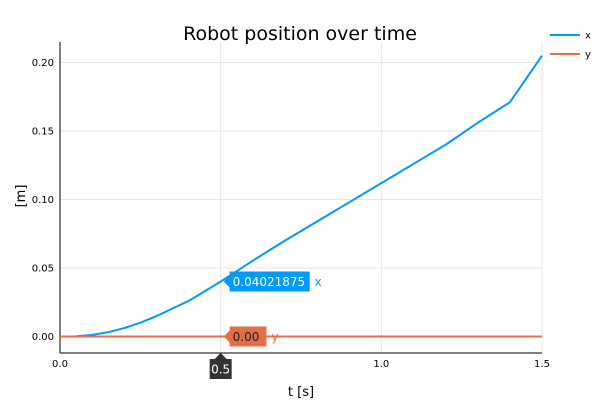  Describe the element at coordinates (43, 132) in the screenshot. I see `y-tick-label: 0.15` at that location.